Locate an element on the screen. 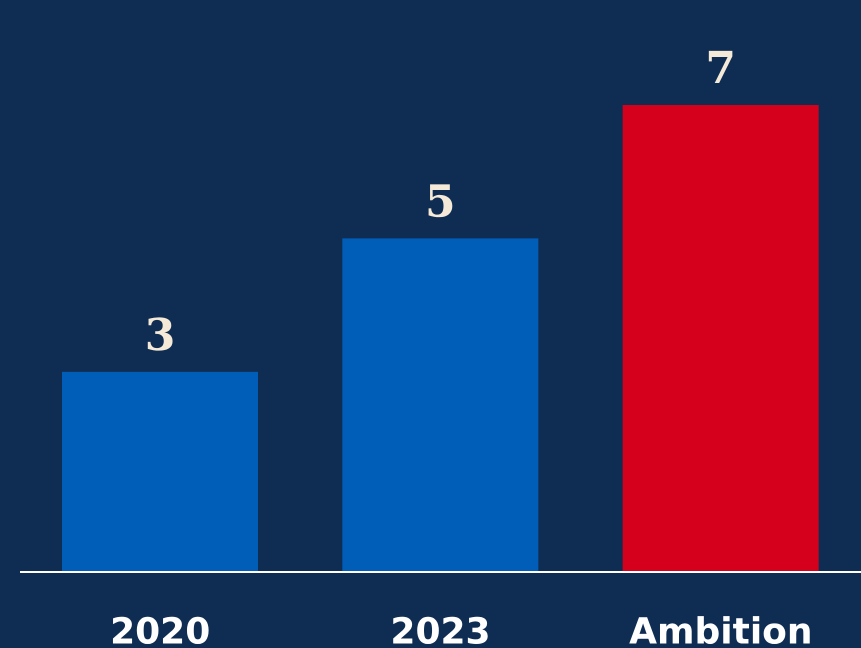 The width and height of the screenshot is (861, 648). x-tick-label: 2020 is located at coordinates (160, 630).